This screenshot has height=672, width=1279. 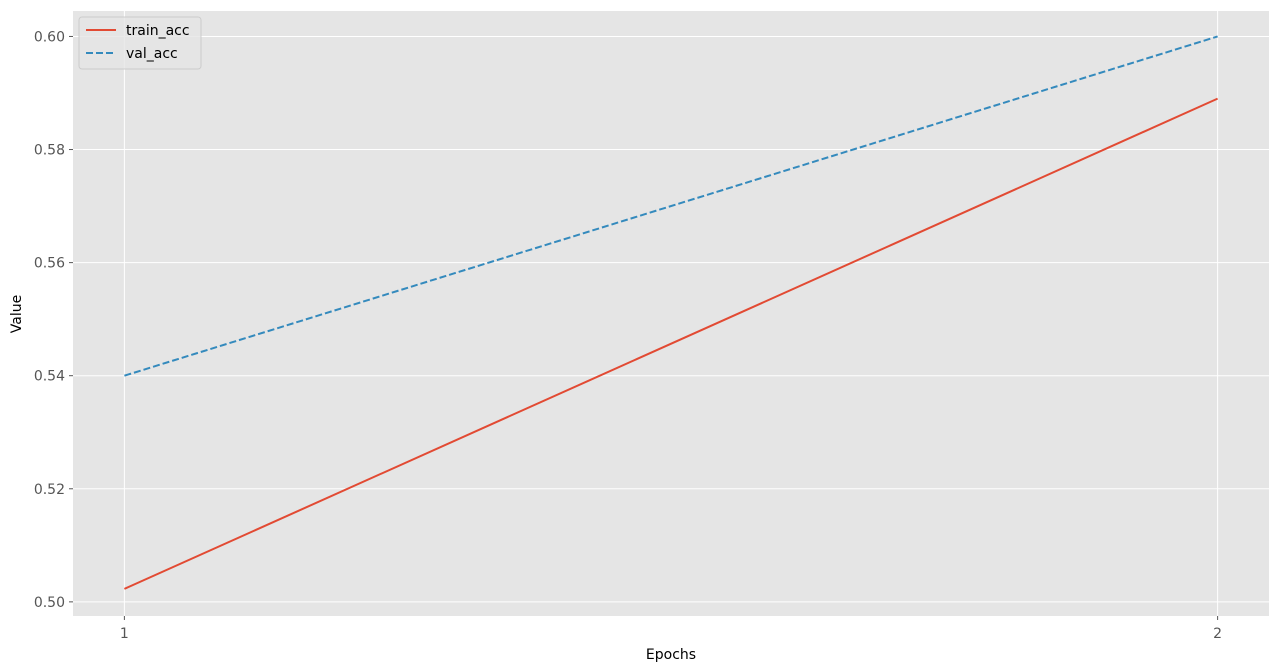 What do you see at coordinates (124, 634) in the screenshot?
I see `x-tick-label: 1` at bounding box center [124, 634].